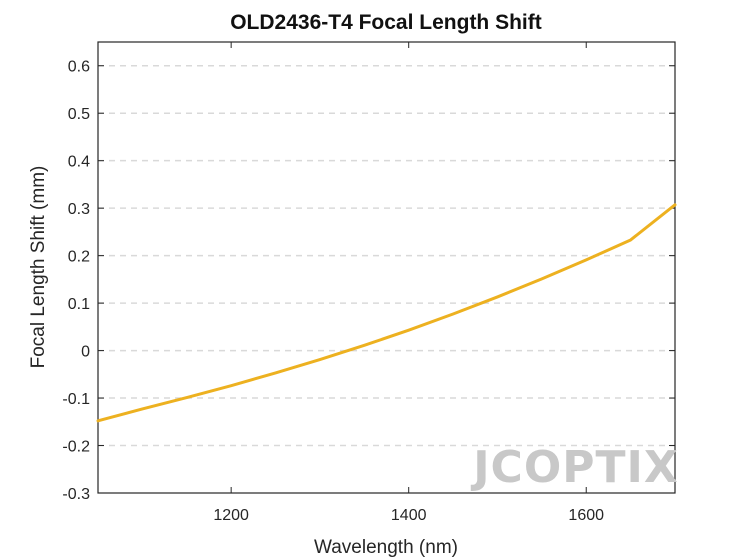 Image resolution: width=747 pixels, height=560 pixels. What do you see at coordinates (79, 114) in the screenshot?
I see `y-tick-label: 0.5` at bounding box center [79, 114].